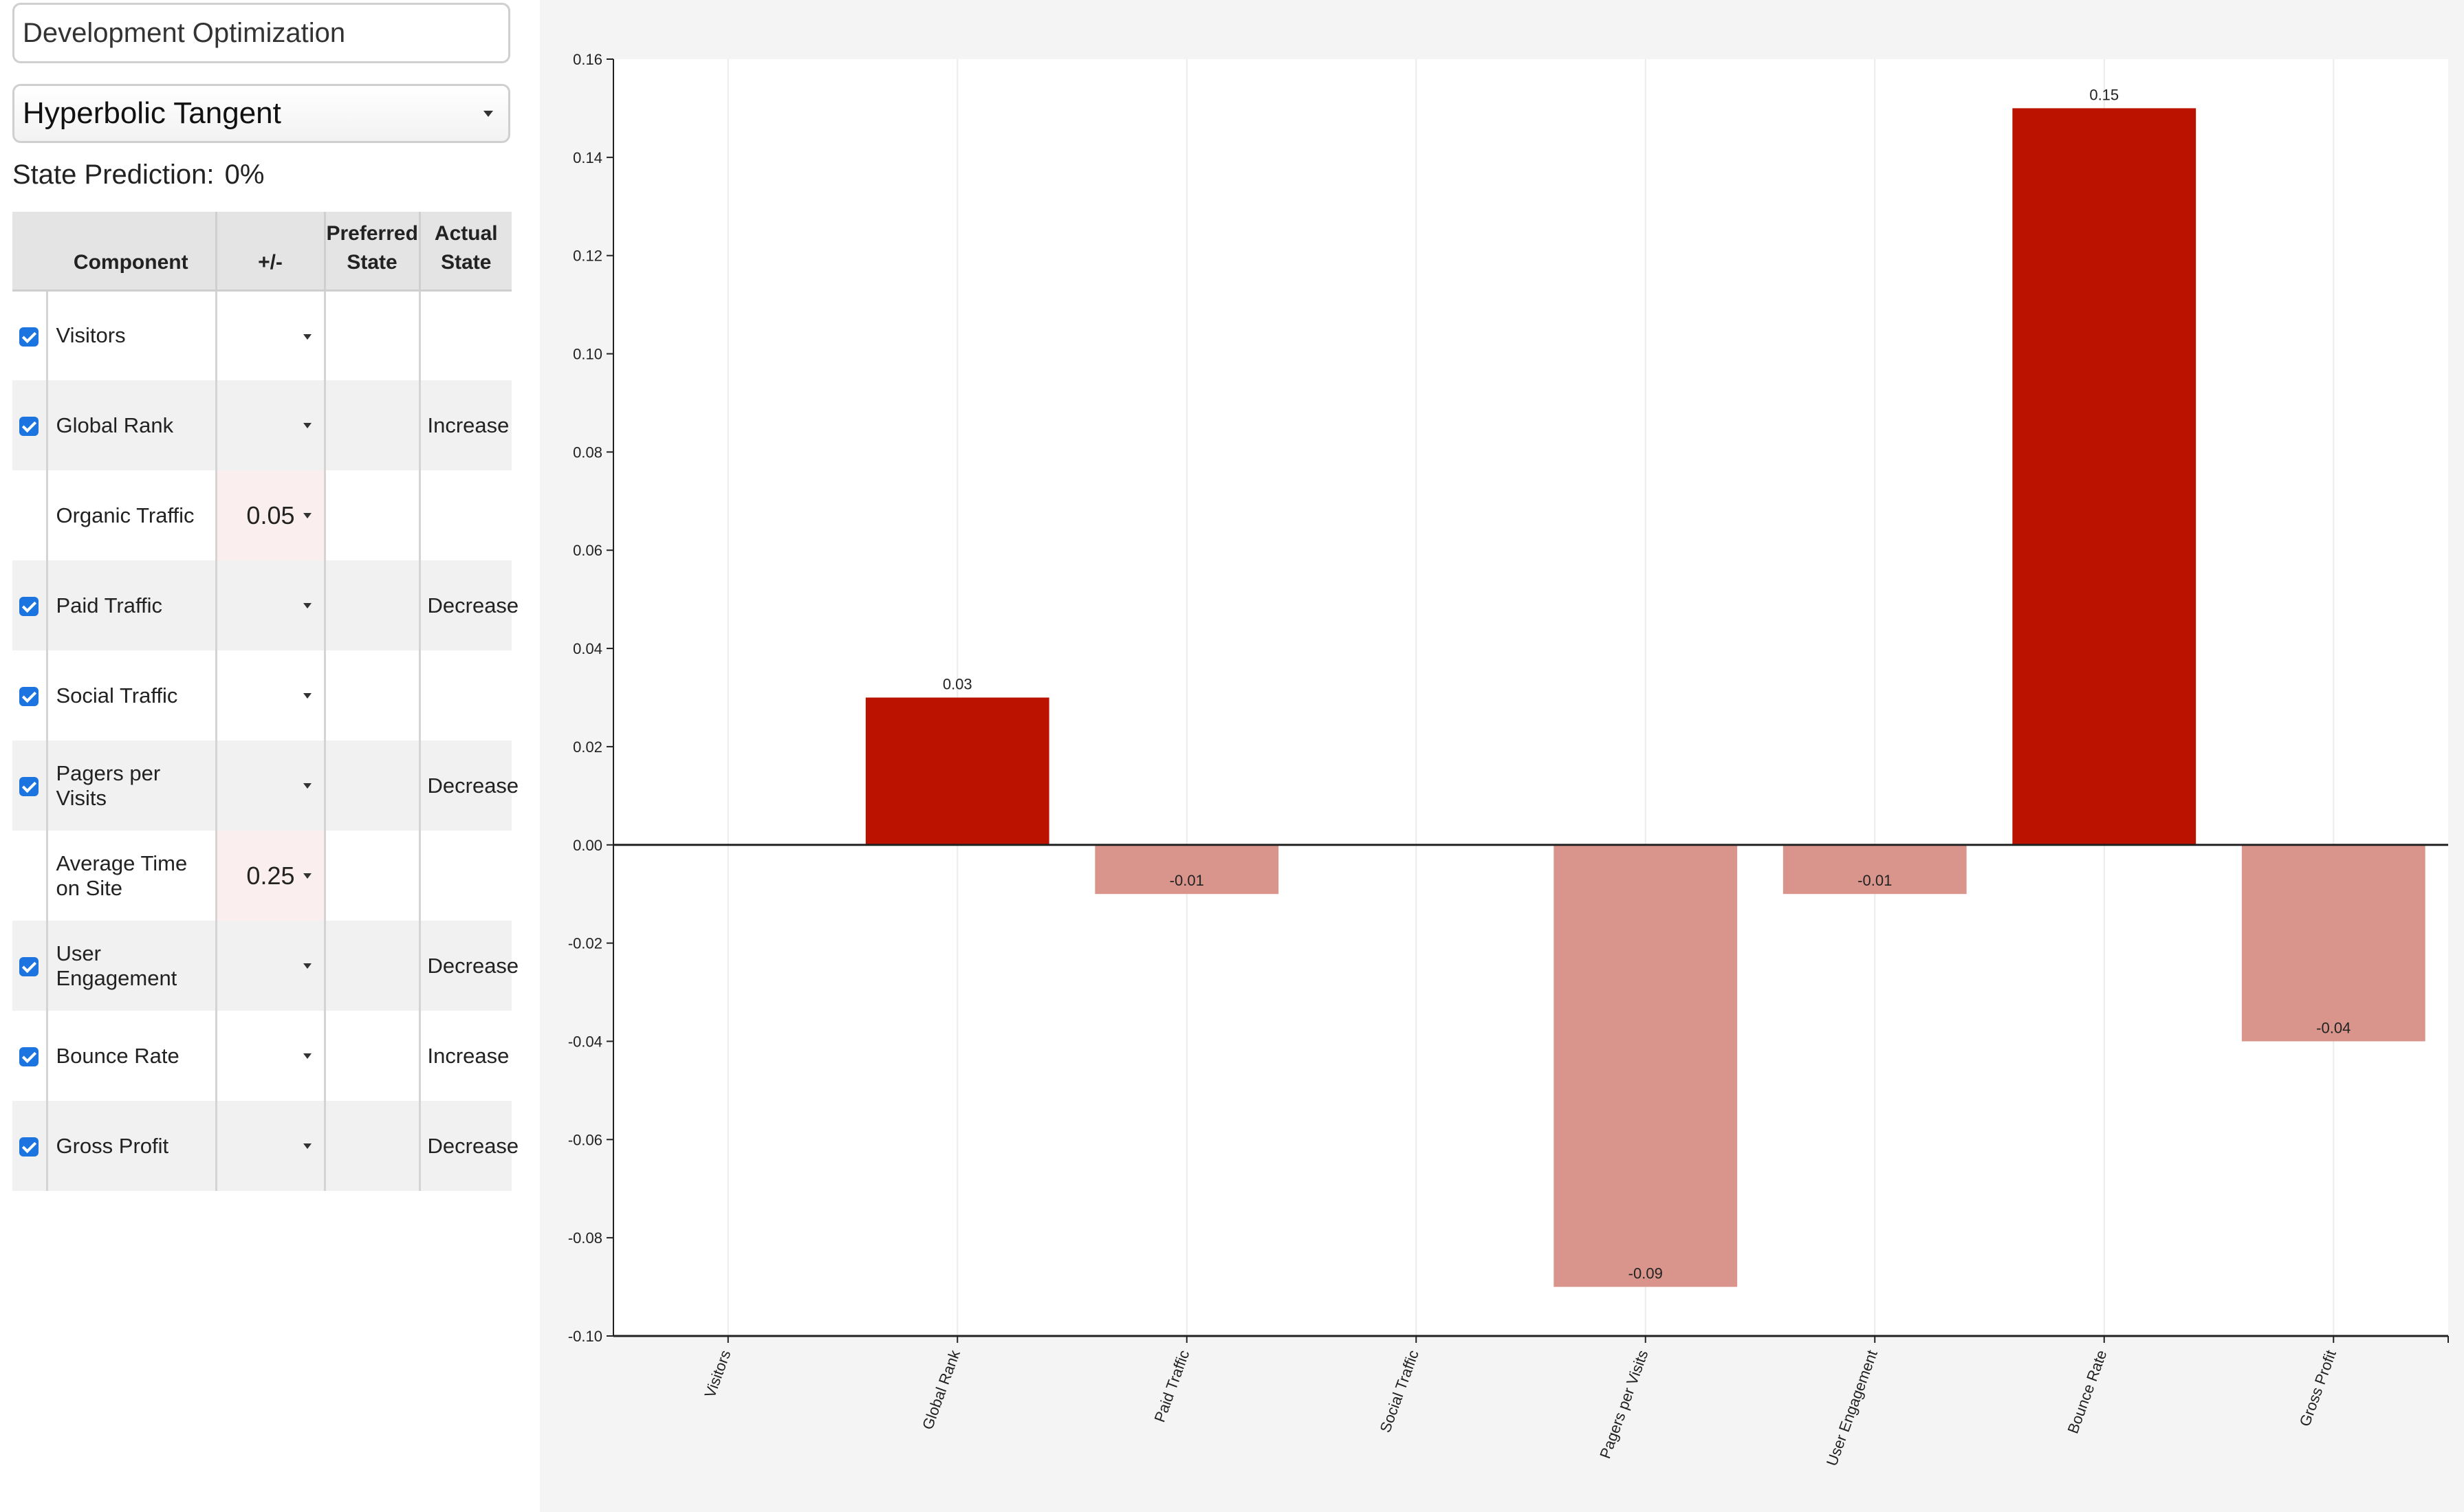 The height and width of the screenshot is (1512, 2464). I want to click on component-name: Bounce Rate, so click(130, 1056).